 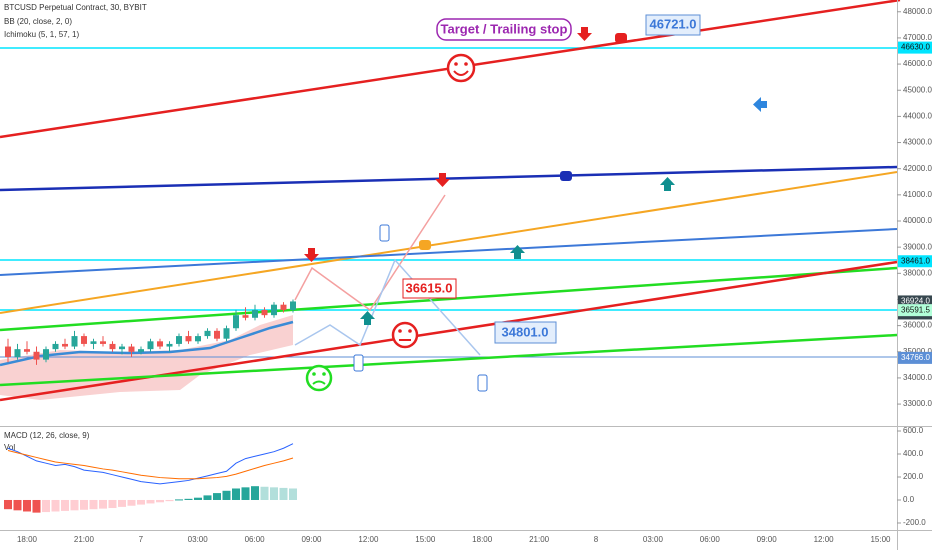 I want to click on price-tick-label: 34000.0, so click(x=917, y=377).